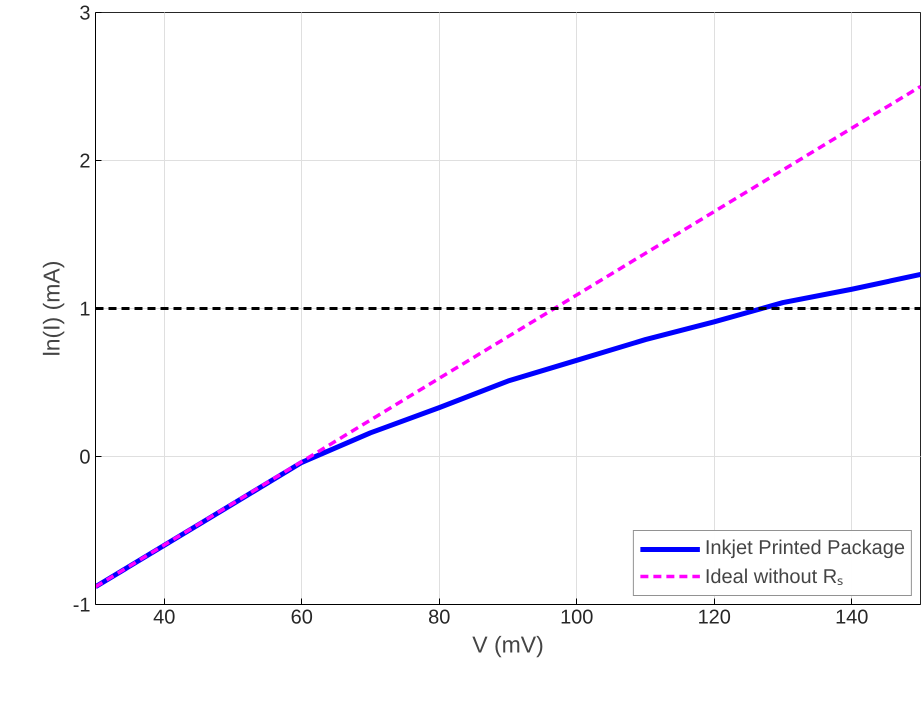  What do you see at coordinates (851, 617) in the screenshot?
I see `x-tick-label: 140` at bounding box center [851, 617].